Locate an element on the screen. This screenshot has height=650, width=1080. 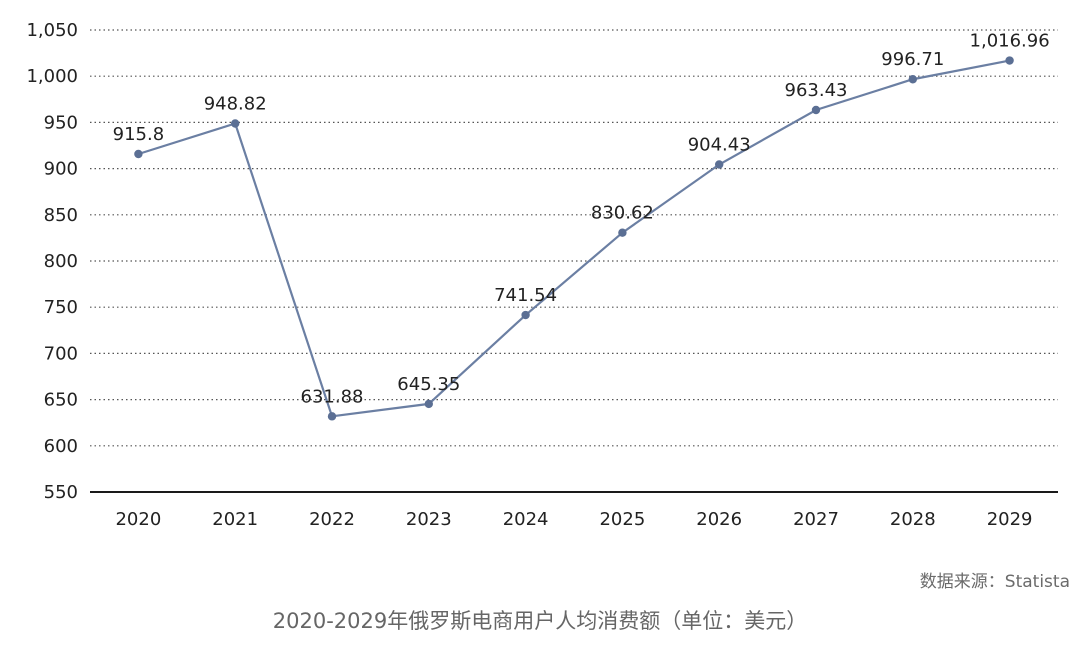
y-tick-label: 1,050 is located at coordinates (52, 30).